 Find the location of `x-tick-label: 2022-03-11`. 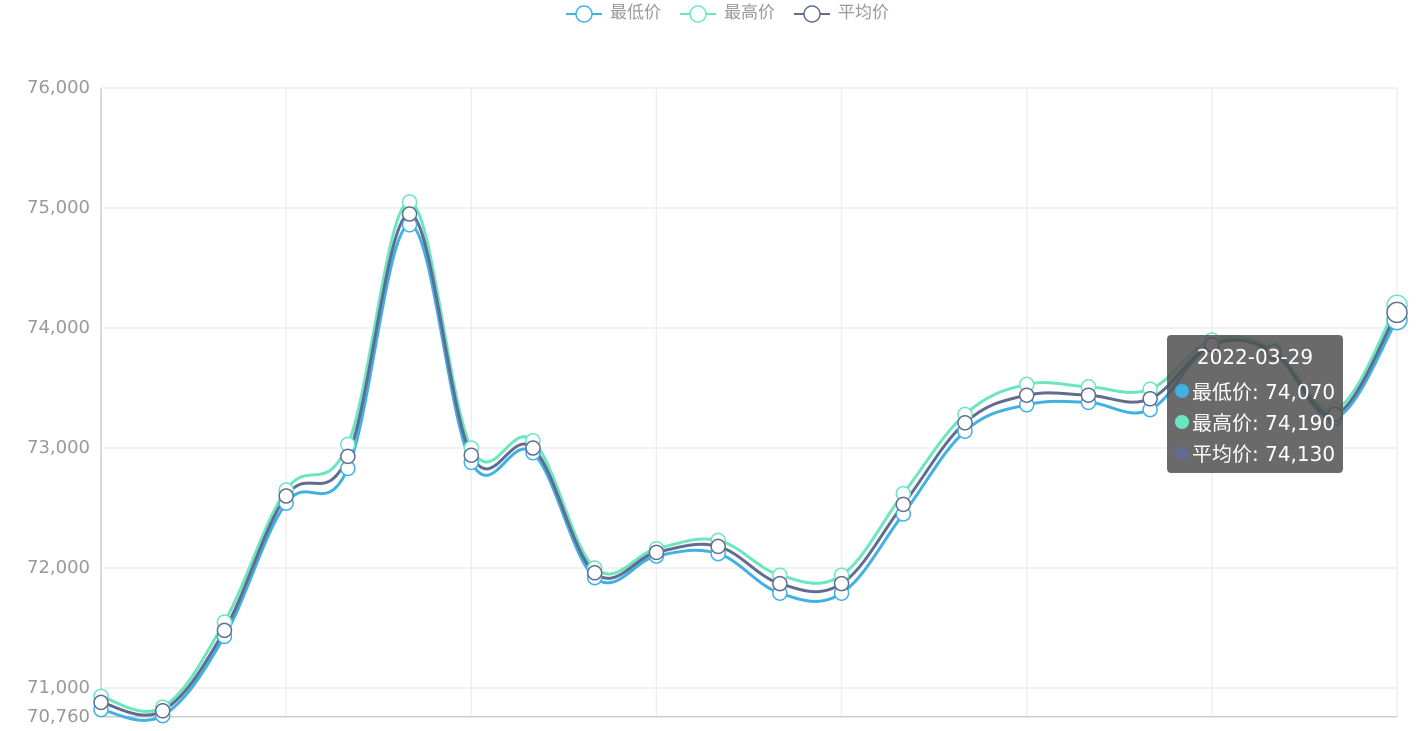

x-tick-label: 2022-03-11 is located at coordinates (656, 730).